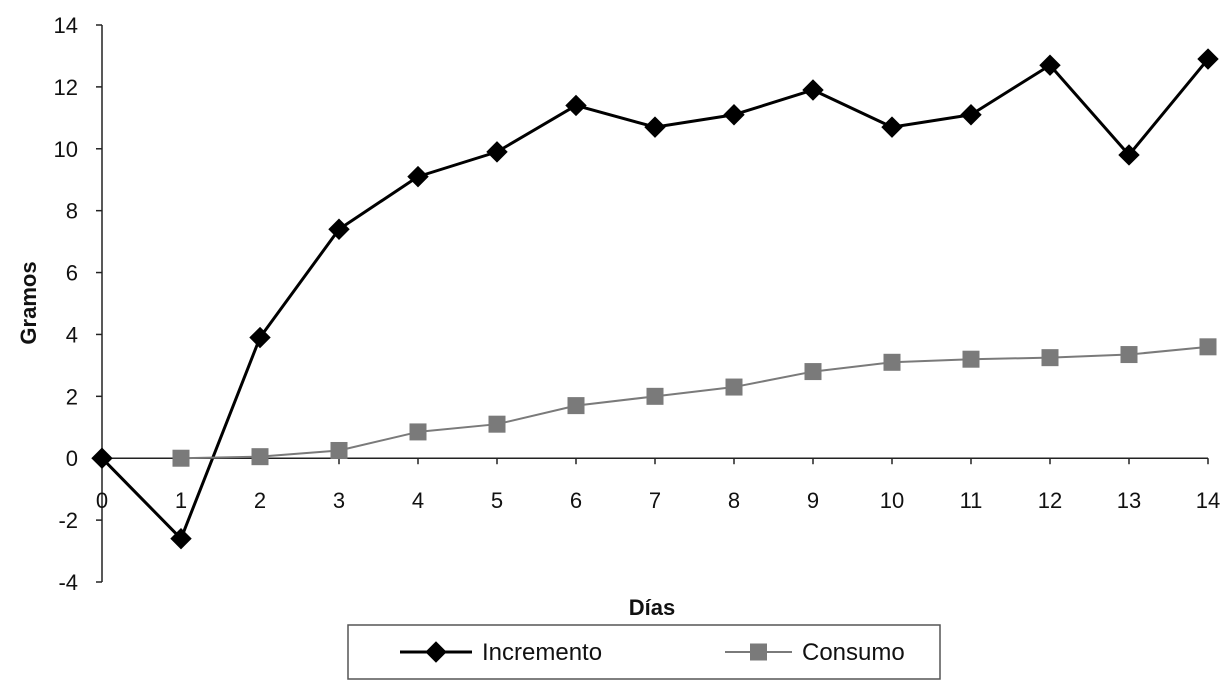 This screenshot has width=1228, height=681. What do you see at coordinates (758, 652) in the screenshot?
I see `legend-marker-consumo` at bounding box center [758, 652].